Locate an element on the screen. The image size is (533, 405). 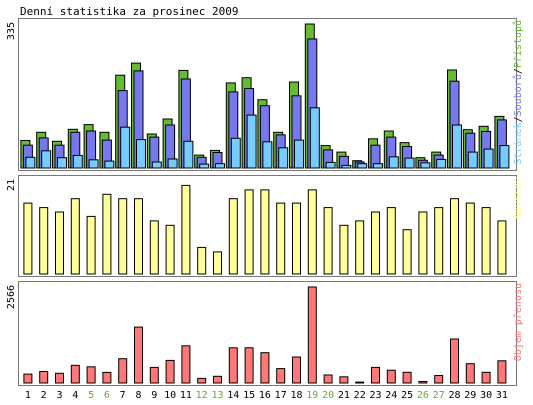
x-tick-label-day-30: 30 is located at coordinates (486, 395).